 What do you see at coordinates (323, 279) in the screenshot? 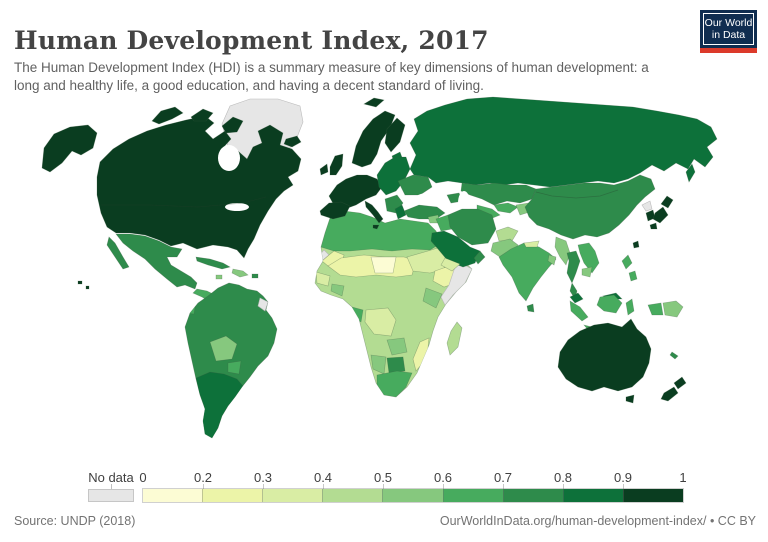
I see `region-senegal-guinea` at bounding box center [323, 279].